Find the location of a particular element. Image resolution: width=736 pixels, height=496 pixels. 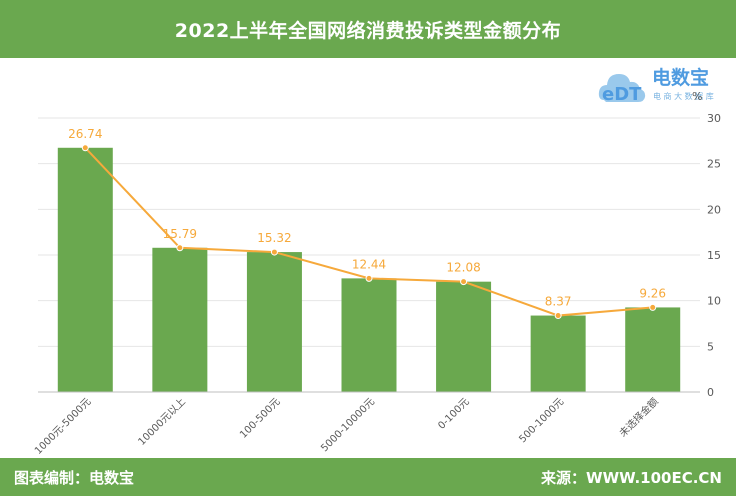

logo: eDT 电数宝 电 商 大 数 据 库 is located at coordinates (663, 85).